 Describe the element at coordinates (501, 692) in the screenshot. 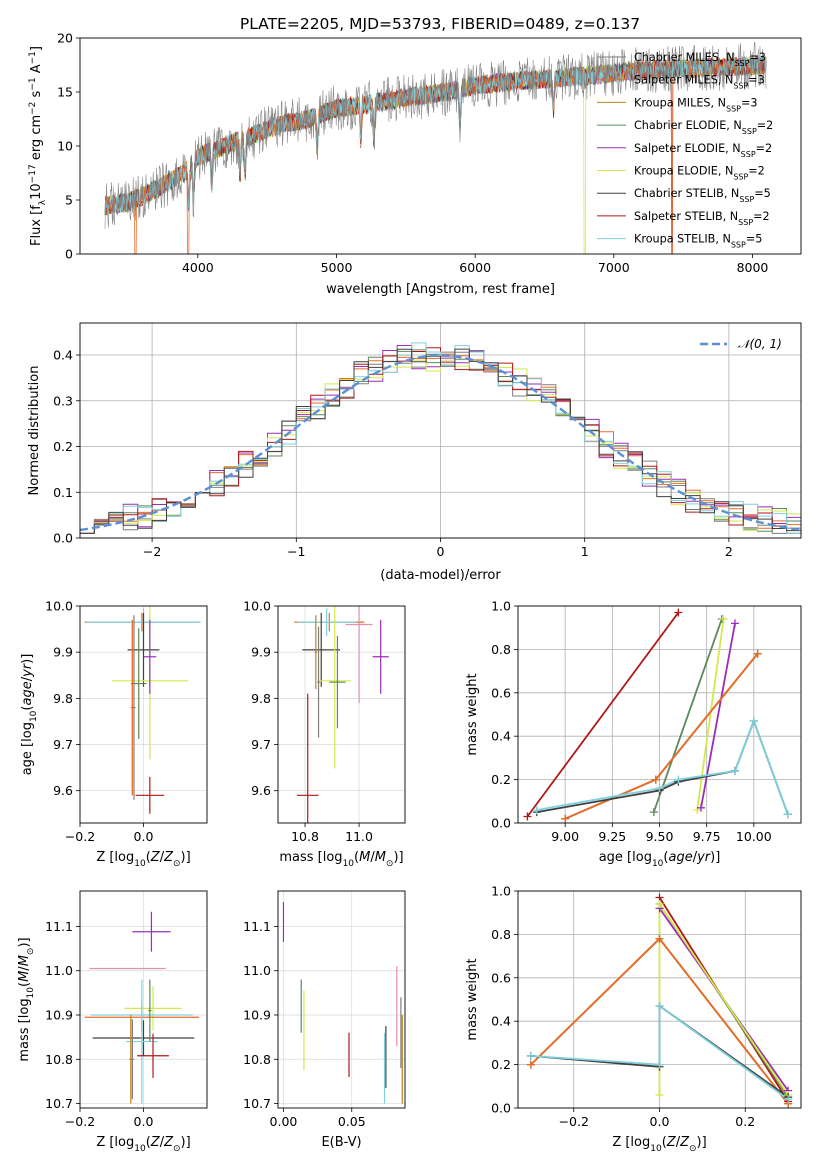

I see `y-tick-label: 0.6` at that location.